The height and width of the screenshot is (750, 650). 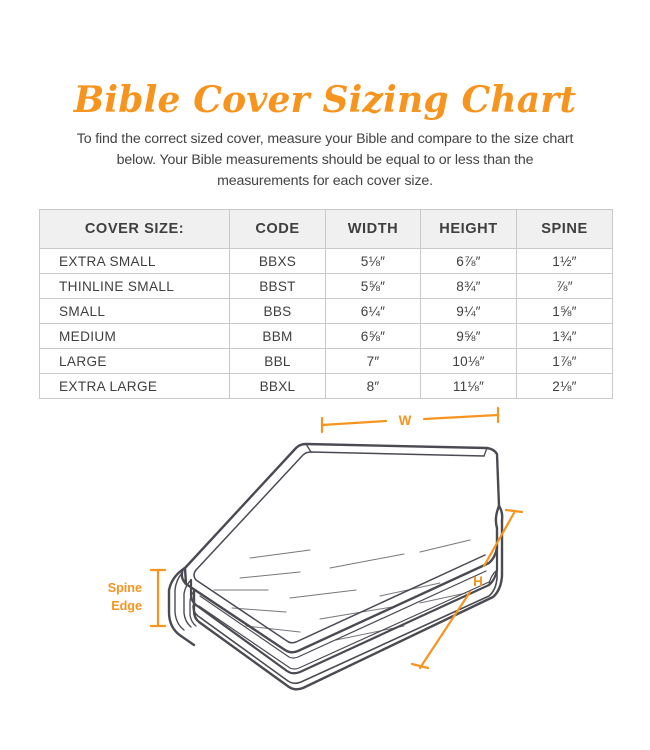 I want to click on cell-spine: ⅞″, so click(x=564, y=286).